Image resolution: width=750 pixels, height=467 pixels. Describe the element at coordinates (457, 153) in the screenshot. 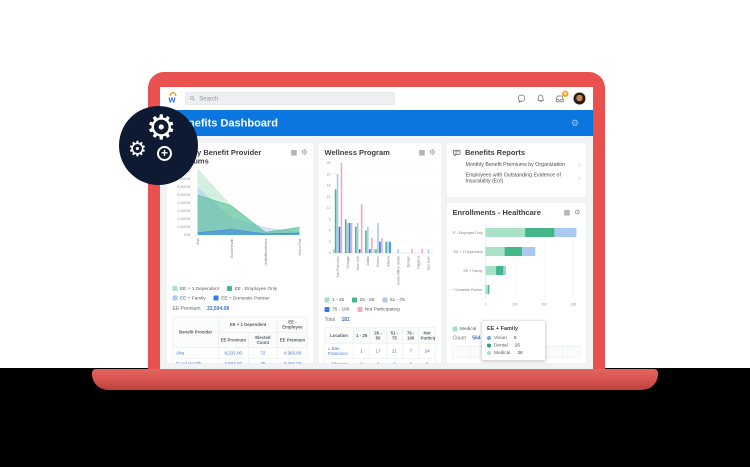

I see `report-bubble-icon` at that location.